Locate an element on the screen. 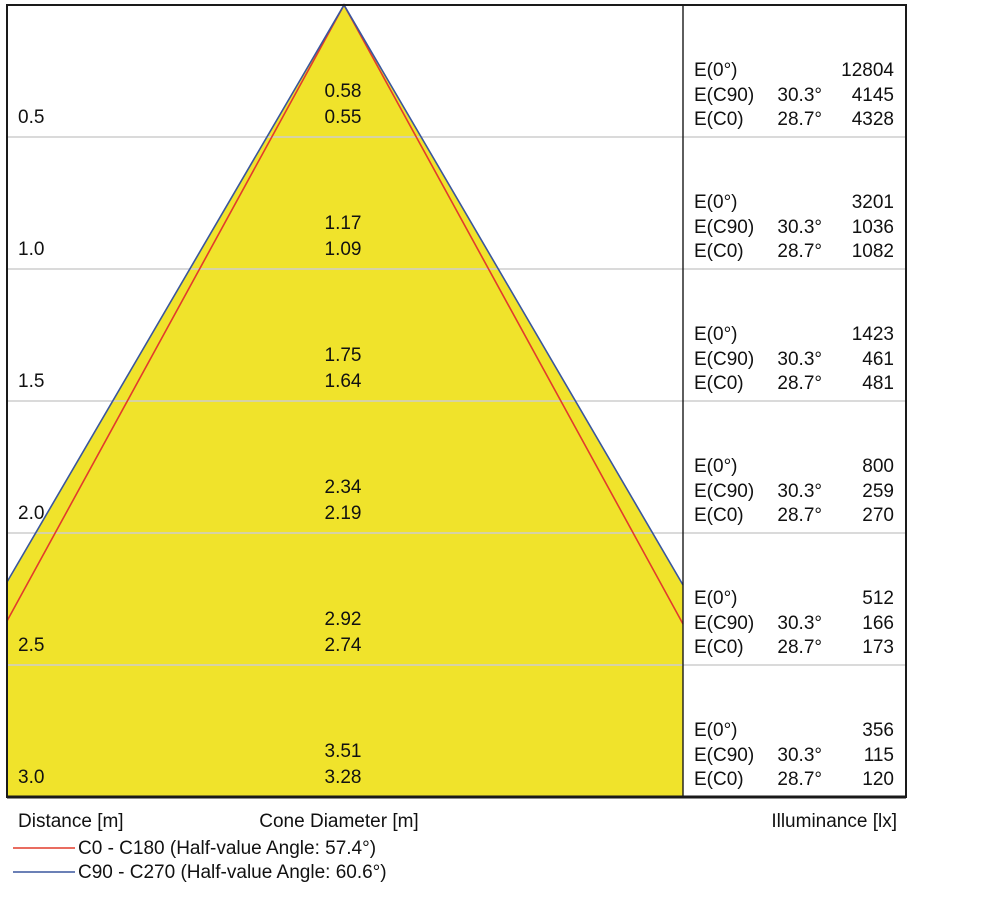  ec0-value: 1082 is located at coordinates (872, 251).